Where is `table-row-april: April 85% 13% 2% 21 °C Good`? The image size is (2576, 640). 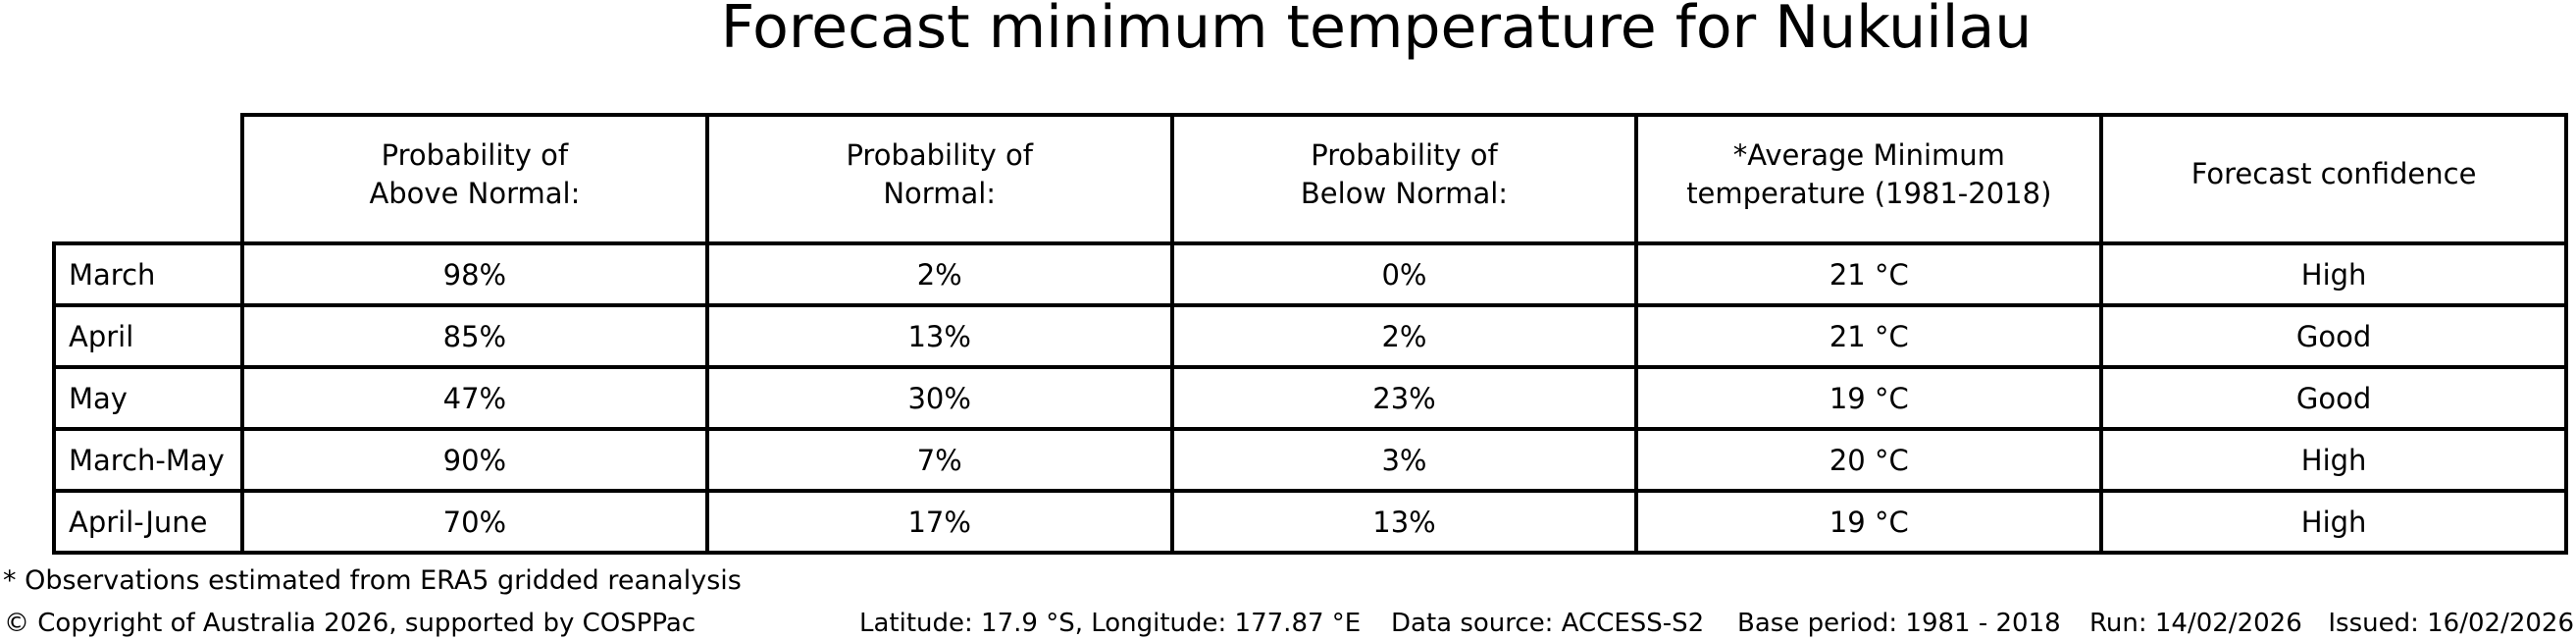 table-row-april: April 85% 13% 2% 21 °C Good is located at coordinates (1310, 336).